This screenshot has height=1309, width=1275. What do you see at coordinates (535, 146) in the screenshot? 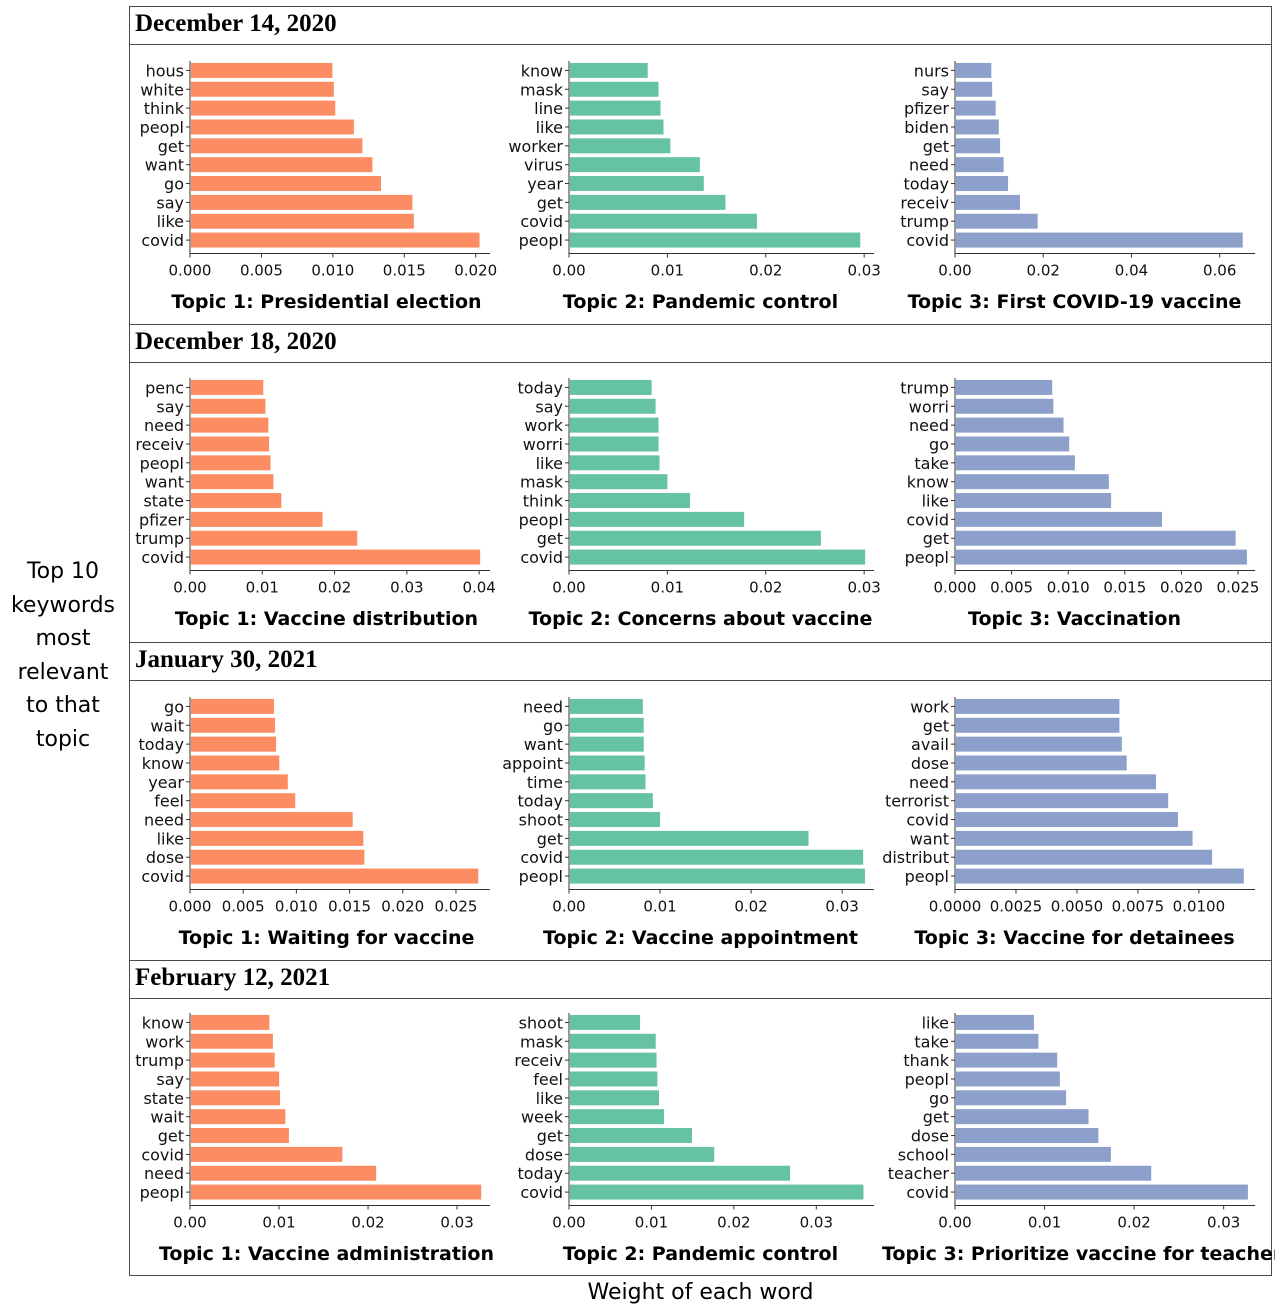
I see `category-label: worker` at bounding box center [535, 146].